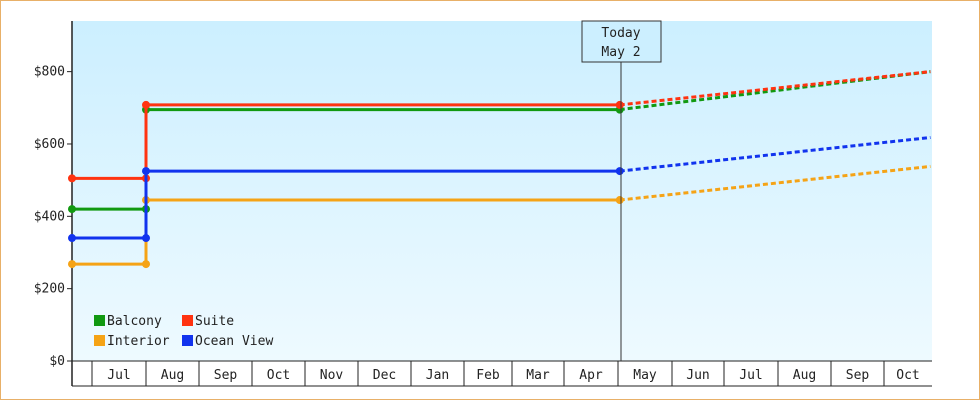 Image resolution: width=980 pixels, height=400 pixels. What do you see at coordinates (621, 41) in the screenshot?
I see `today-box` at bounding box center [621, 41].